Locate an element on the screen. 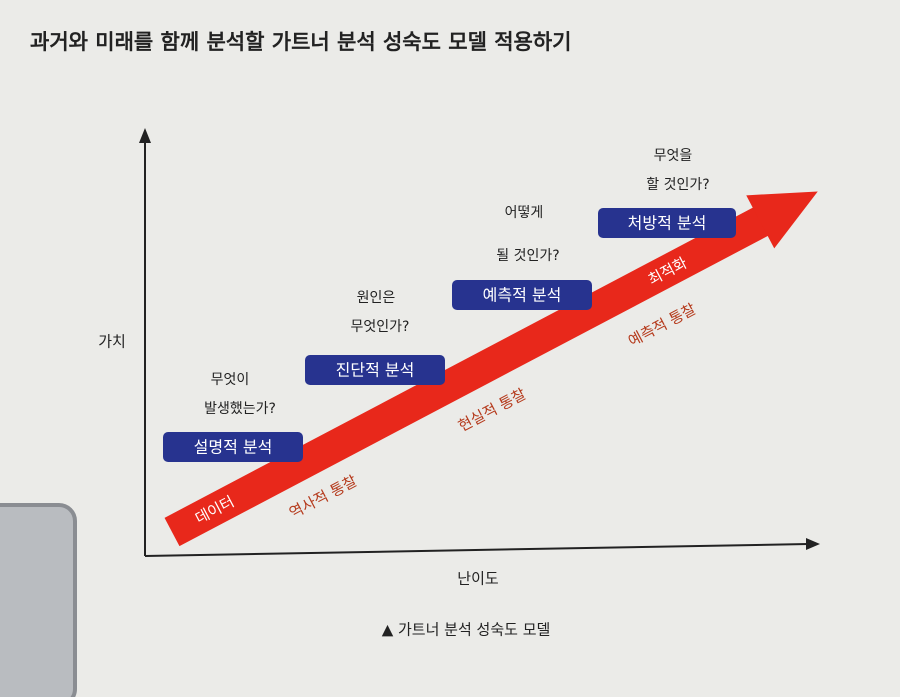  stage-name: 설명적 분석 is located at coordinates (233, 447).